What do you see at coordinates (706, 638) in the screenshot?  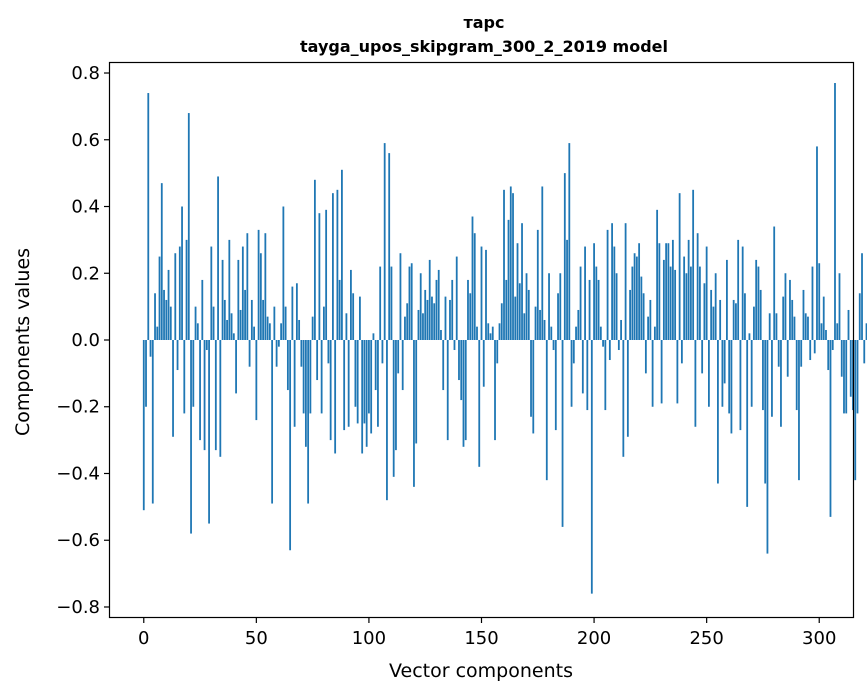 I see `x-tick-label: 250` at bounding box center [706, 638].